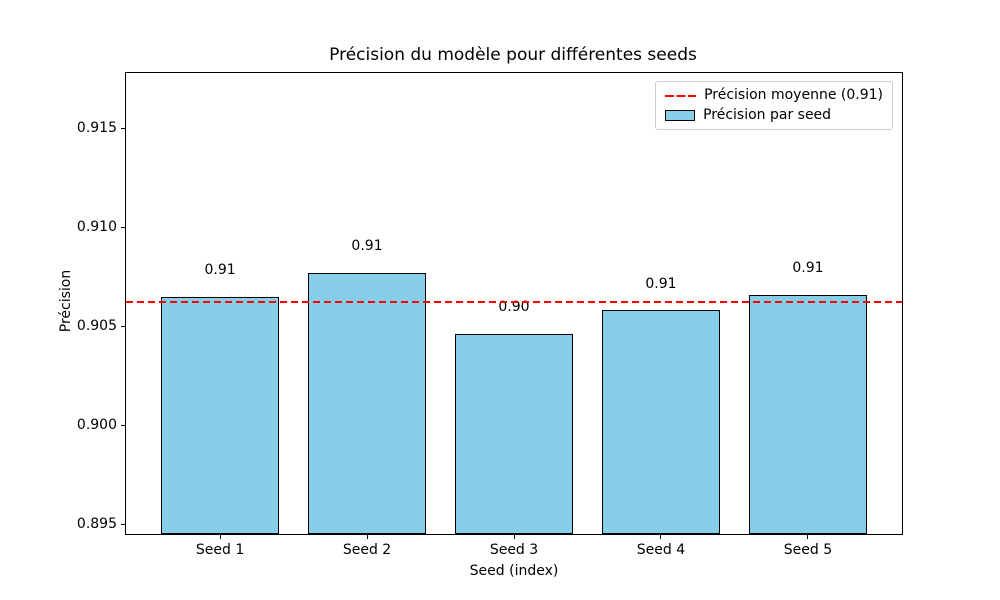  What do you see at coordinates (96, 425) in the screenshot?
I see `y-tick-label: 0.900` at bounding box center [96, 425].